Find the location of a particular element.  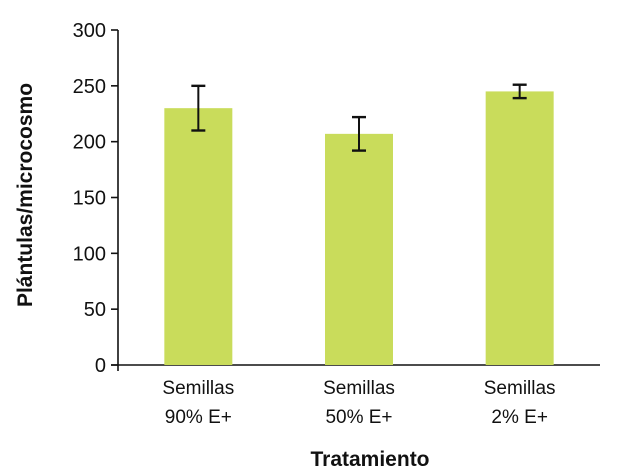

y-tick-label: 50 is located at coordinates (95, 310).